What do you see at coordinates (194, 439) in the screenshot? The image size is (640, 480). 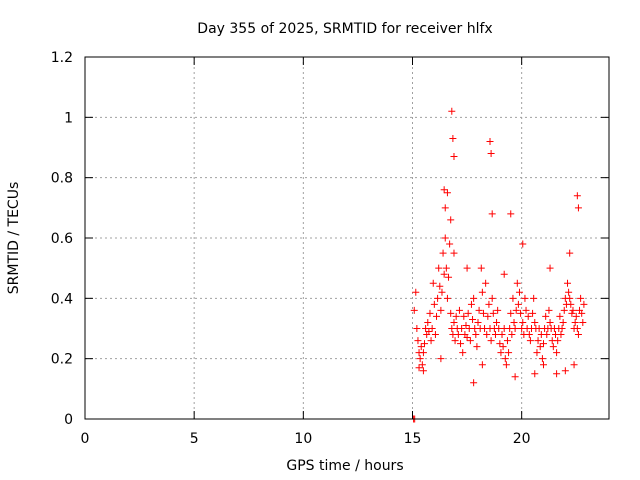 I see `x-tick-label: 5` at bounding box center [194, 439].